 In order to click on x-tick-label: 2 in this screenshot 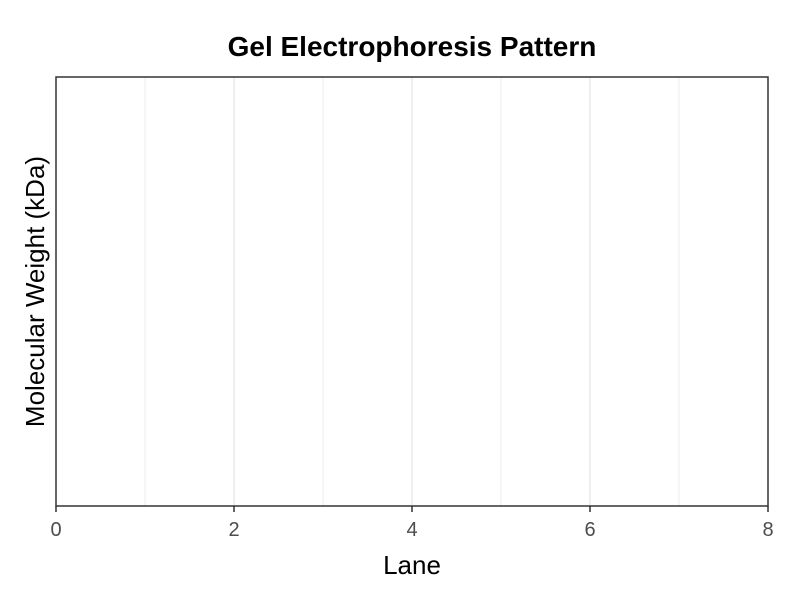, I will do `click(233, 530)`.